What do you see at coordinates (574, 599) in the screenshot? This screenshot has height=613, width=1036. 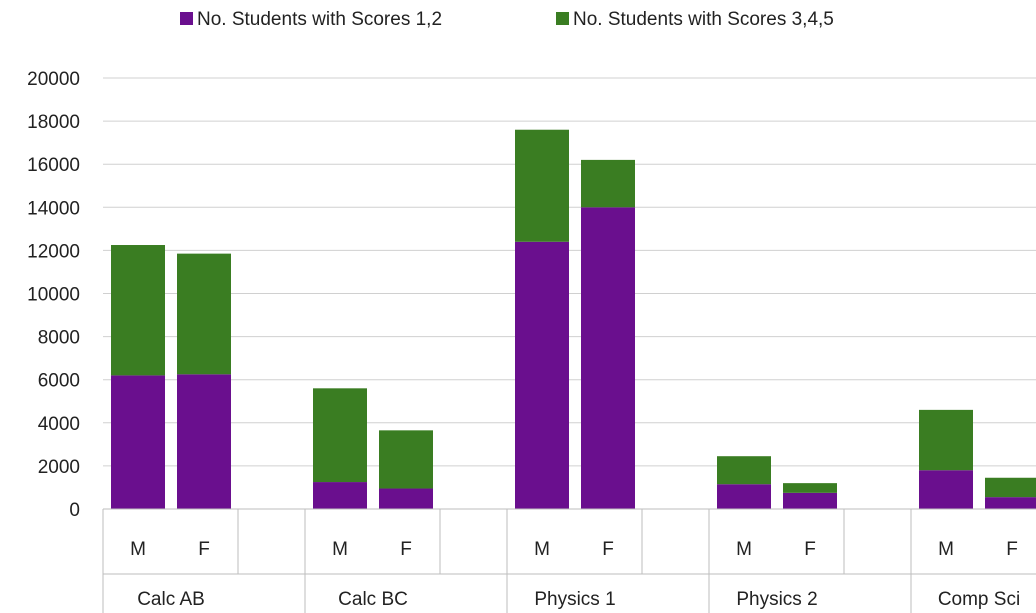 I see `x-group-label: Physics 1` at bounding box center [574, 599].